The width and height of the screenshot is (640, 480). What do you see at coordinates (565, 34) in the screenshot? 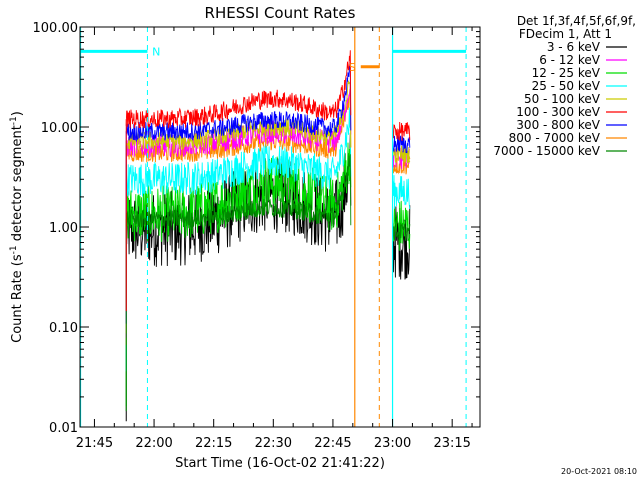
I see `legend-header-line2: FDecim 1, Att 1` at bounding box center [565, 34].